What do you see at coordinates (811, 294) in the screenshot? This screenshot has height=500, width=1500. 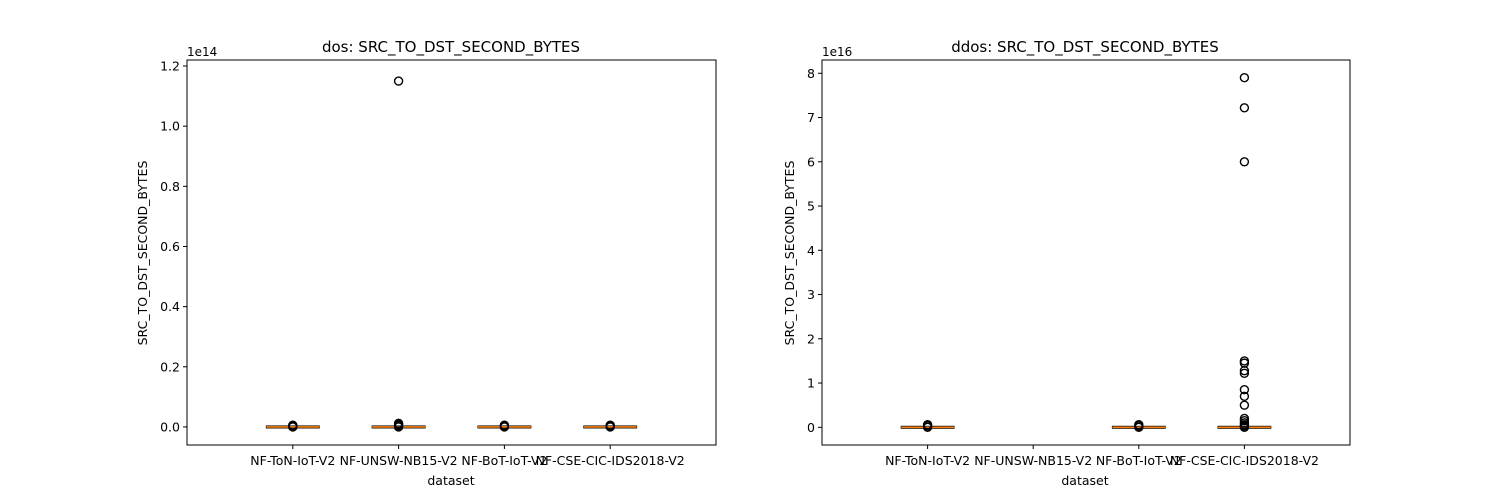 I see `y-tick-label: 3` at bounding box center [811, 294].